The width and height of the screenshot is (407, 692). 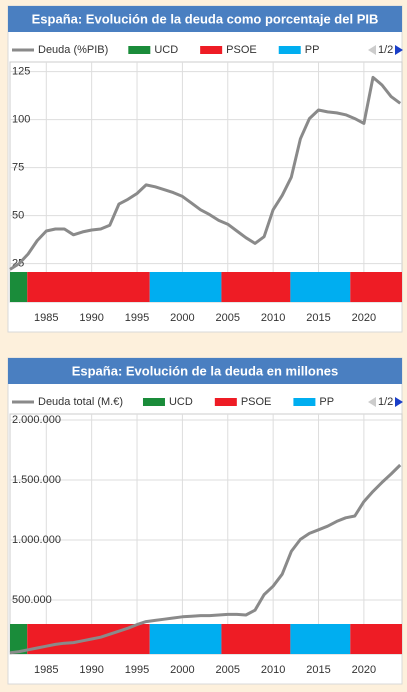 What do you see at coordinates (18, 216) in the screenshot?
I see `y-tick-label: 50` at bounding box center [18, 216].